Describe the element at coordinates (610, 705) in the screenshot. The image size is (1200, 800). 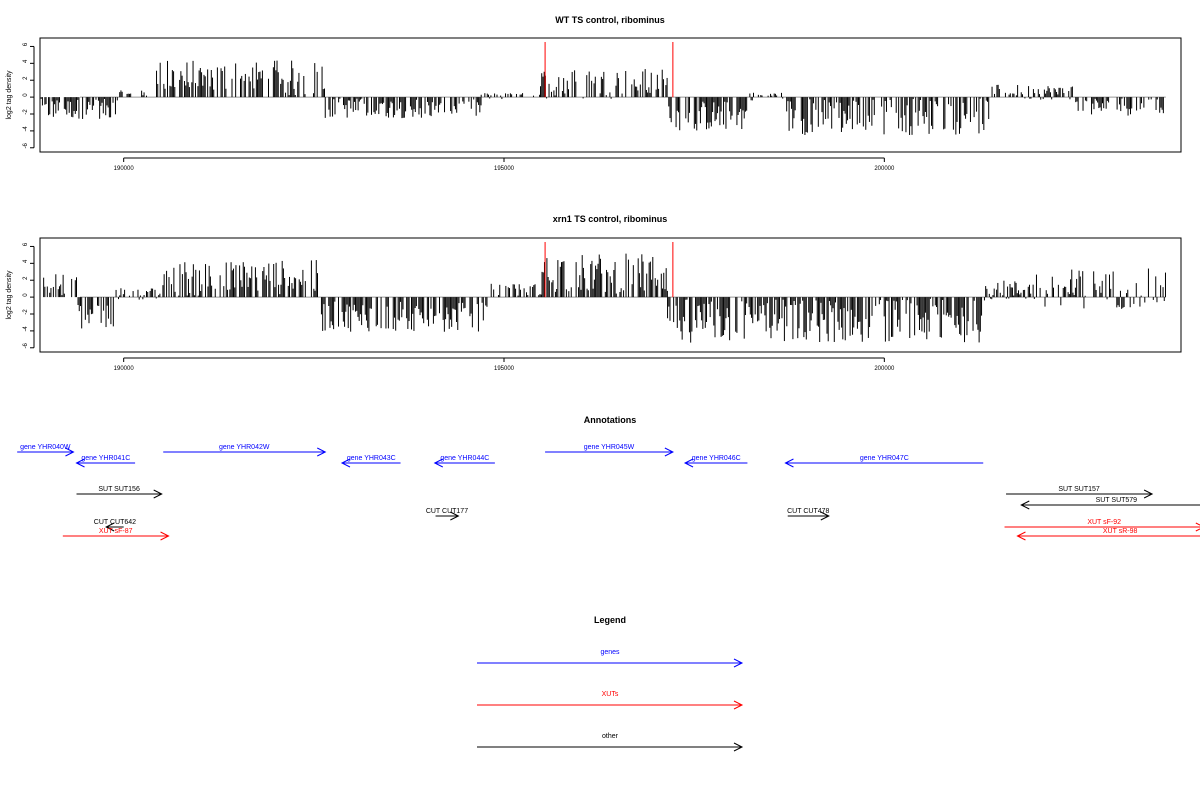
I see `legend-xut-arrow` at that location.